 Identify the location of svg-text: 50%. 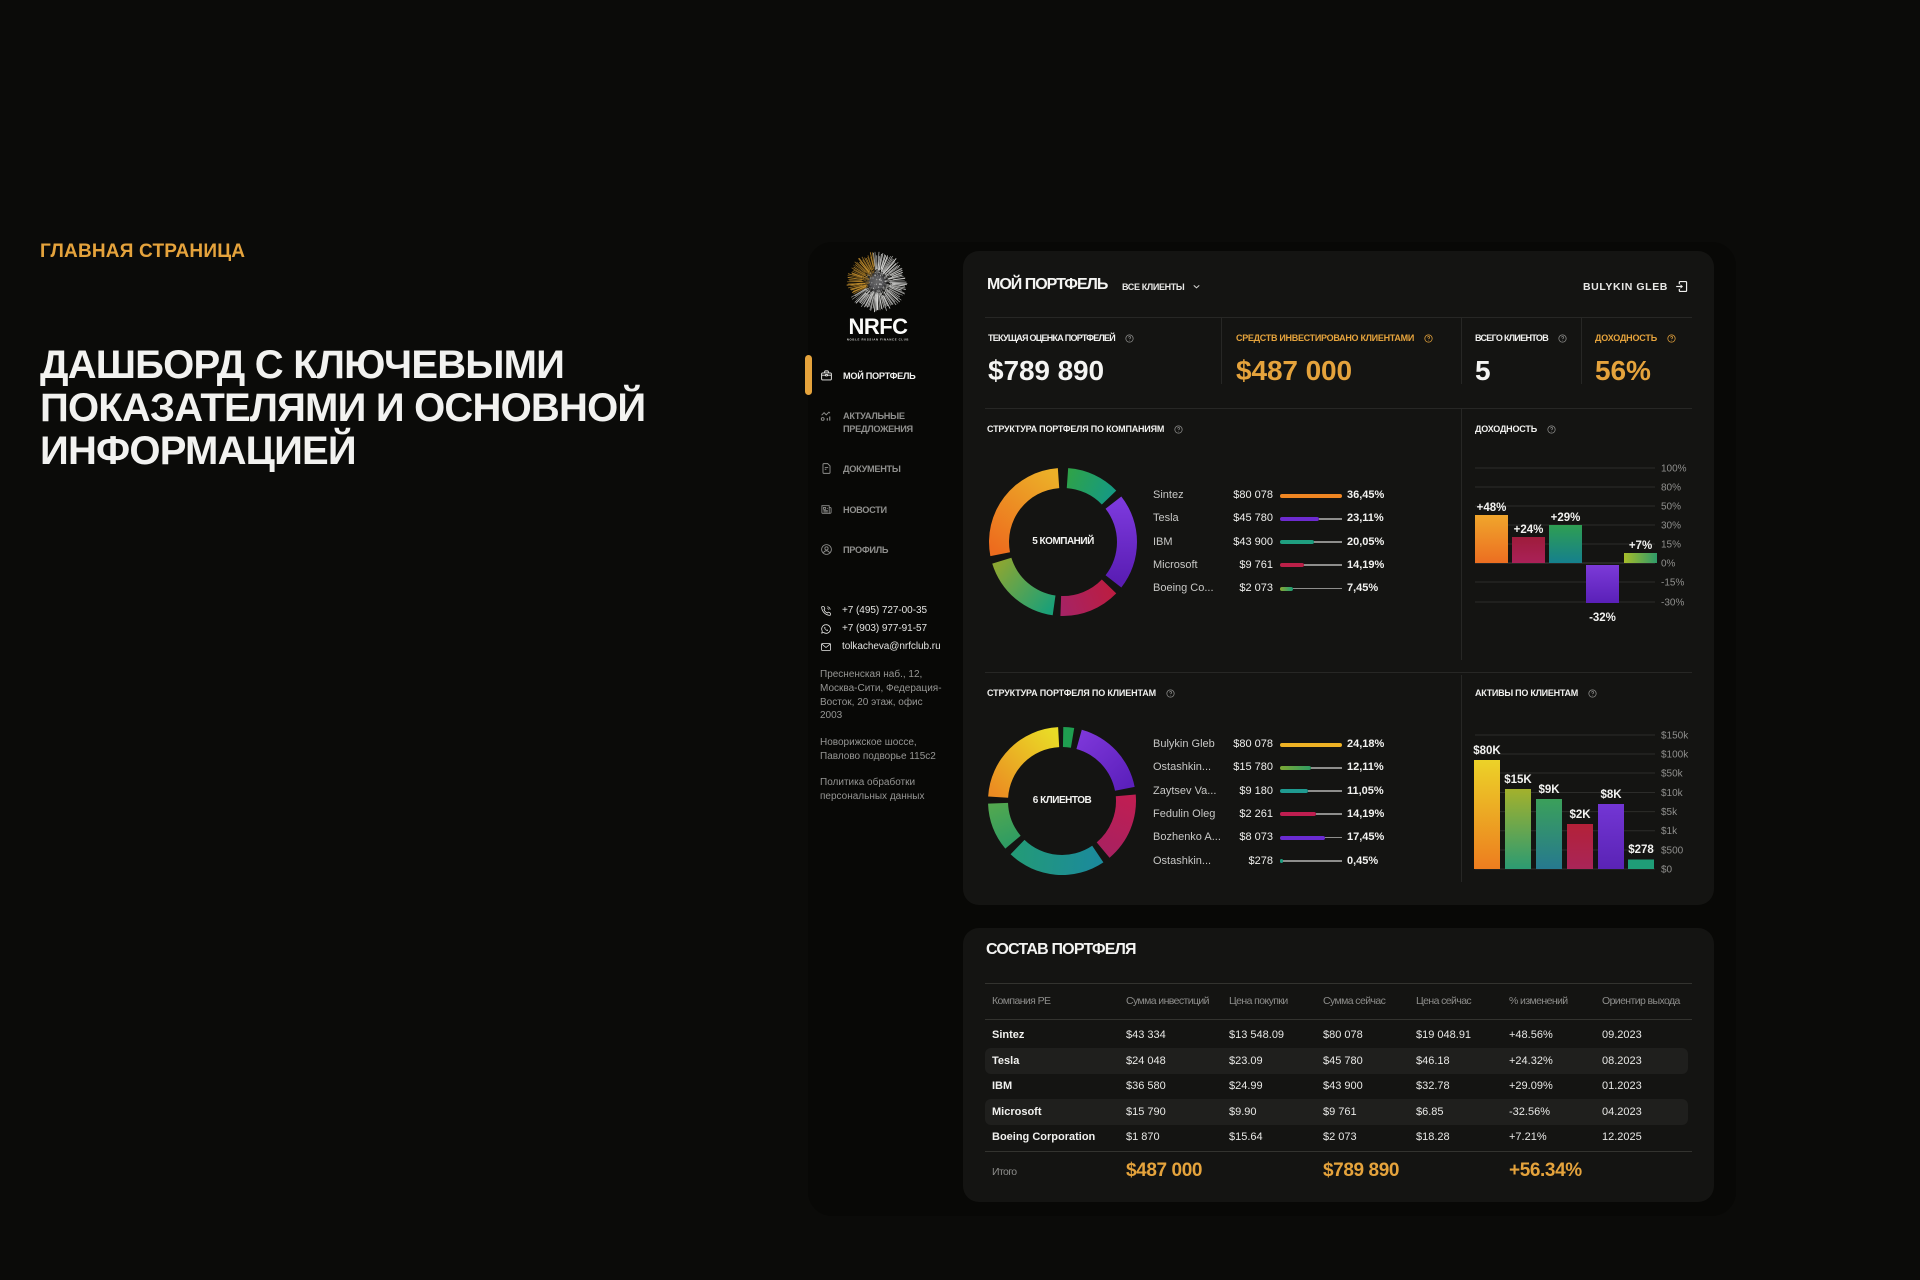
(1671, 507).